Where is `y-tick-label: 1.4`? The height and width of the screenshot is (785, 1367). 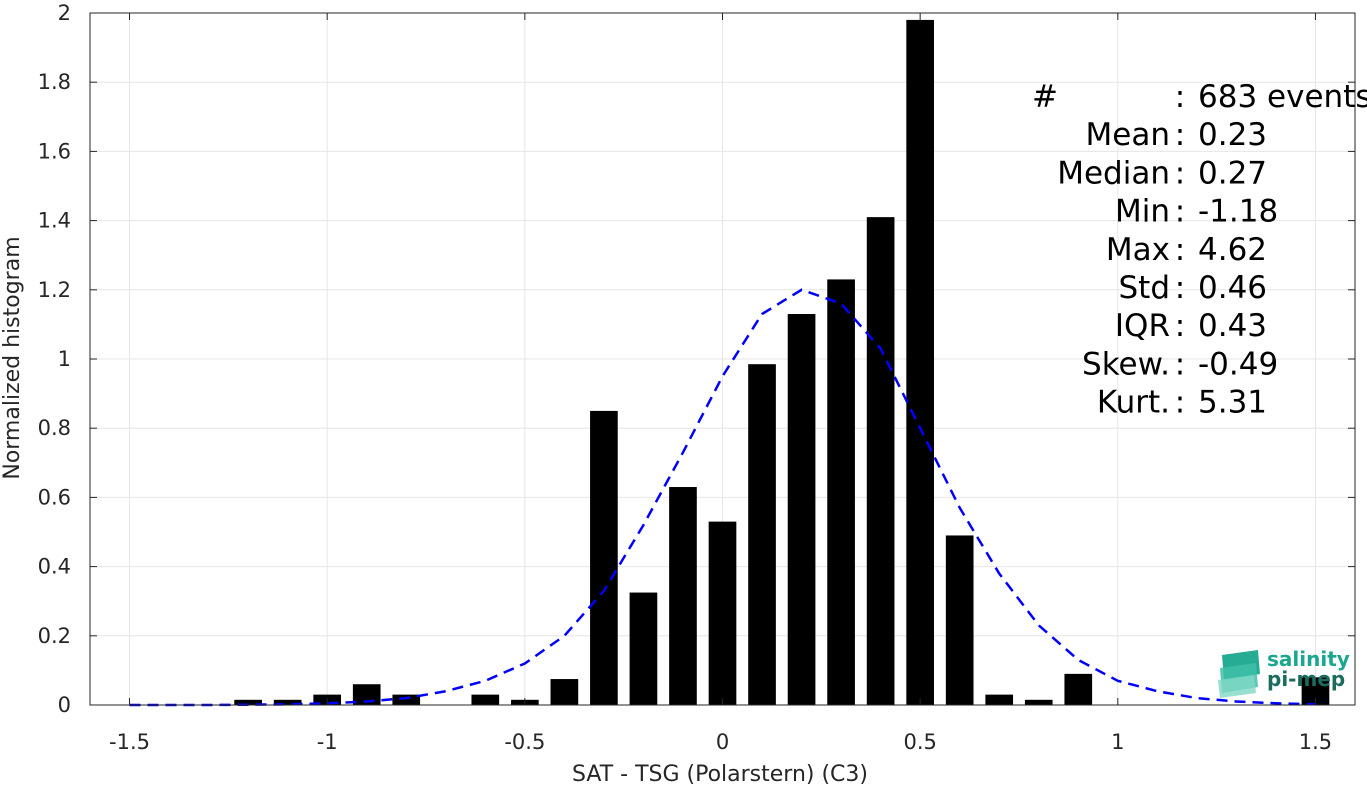
y-tick-label: 1.4 is located at coordinates (54, 221).